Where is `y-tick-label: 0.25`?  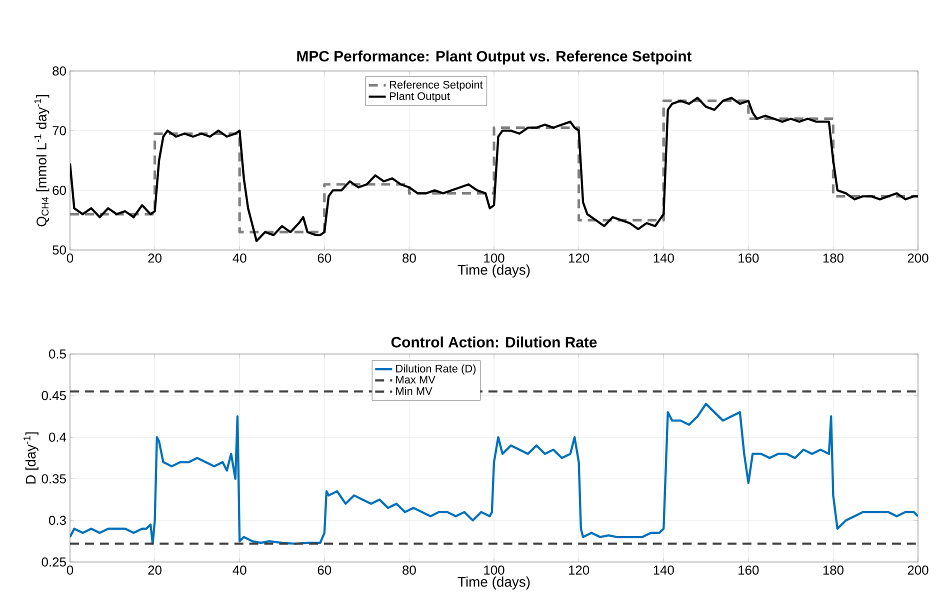 y-tick-label: 0.25 is located at coordinates (54, 562).